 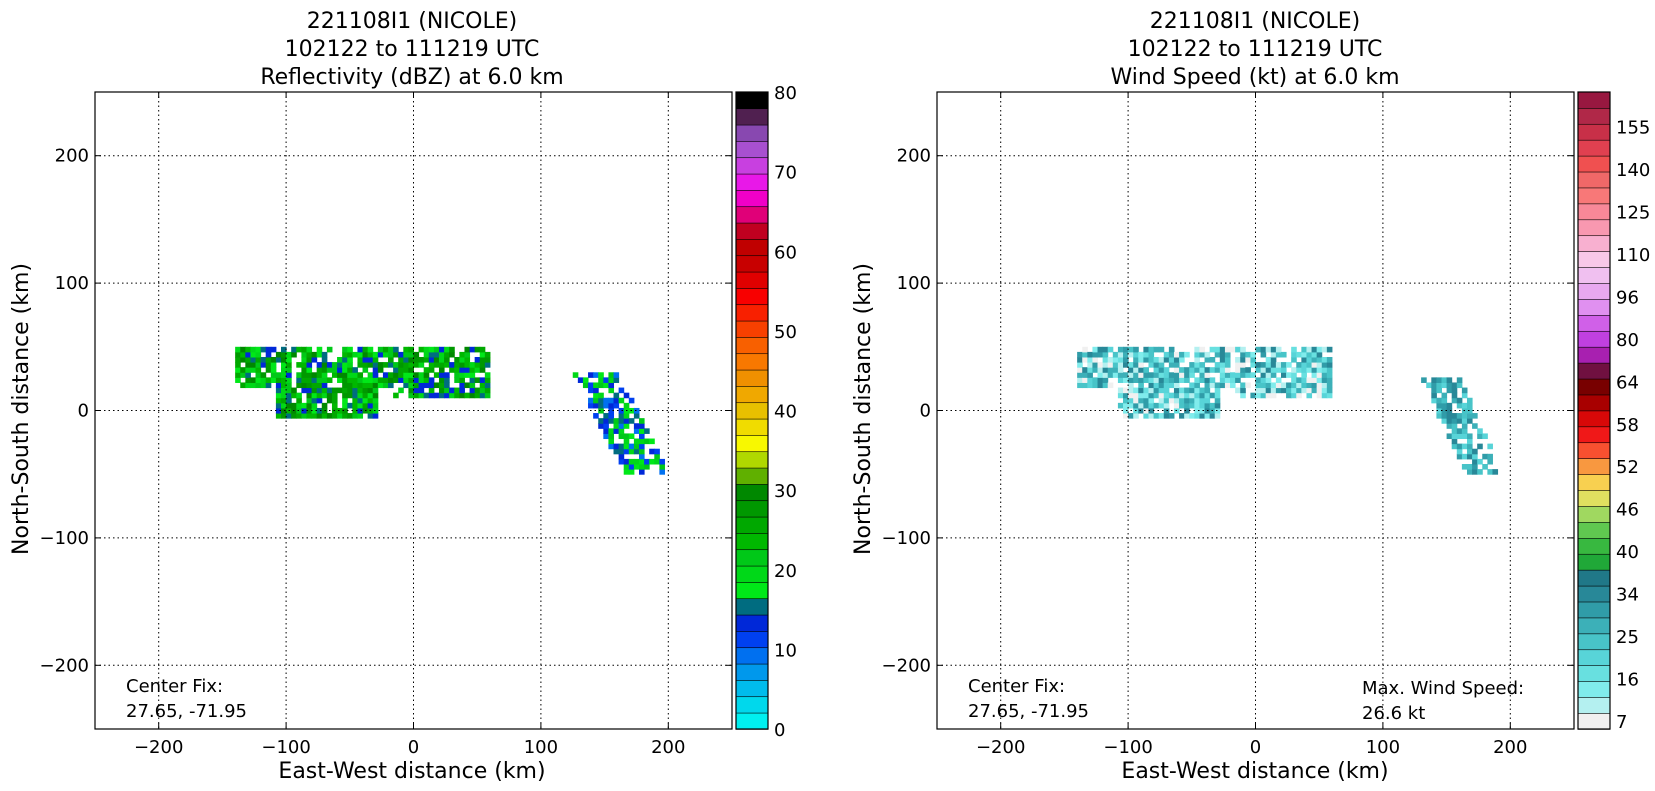 What do you see at coordinates (413, 747) in the screenshot?
I see `x-tick-label: 0` at bounding box center [413, 747].